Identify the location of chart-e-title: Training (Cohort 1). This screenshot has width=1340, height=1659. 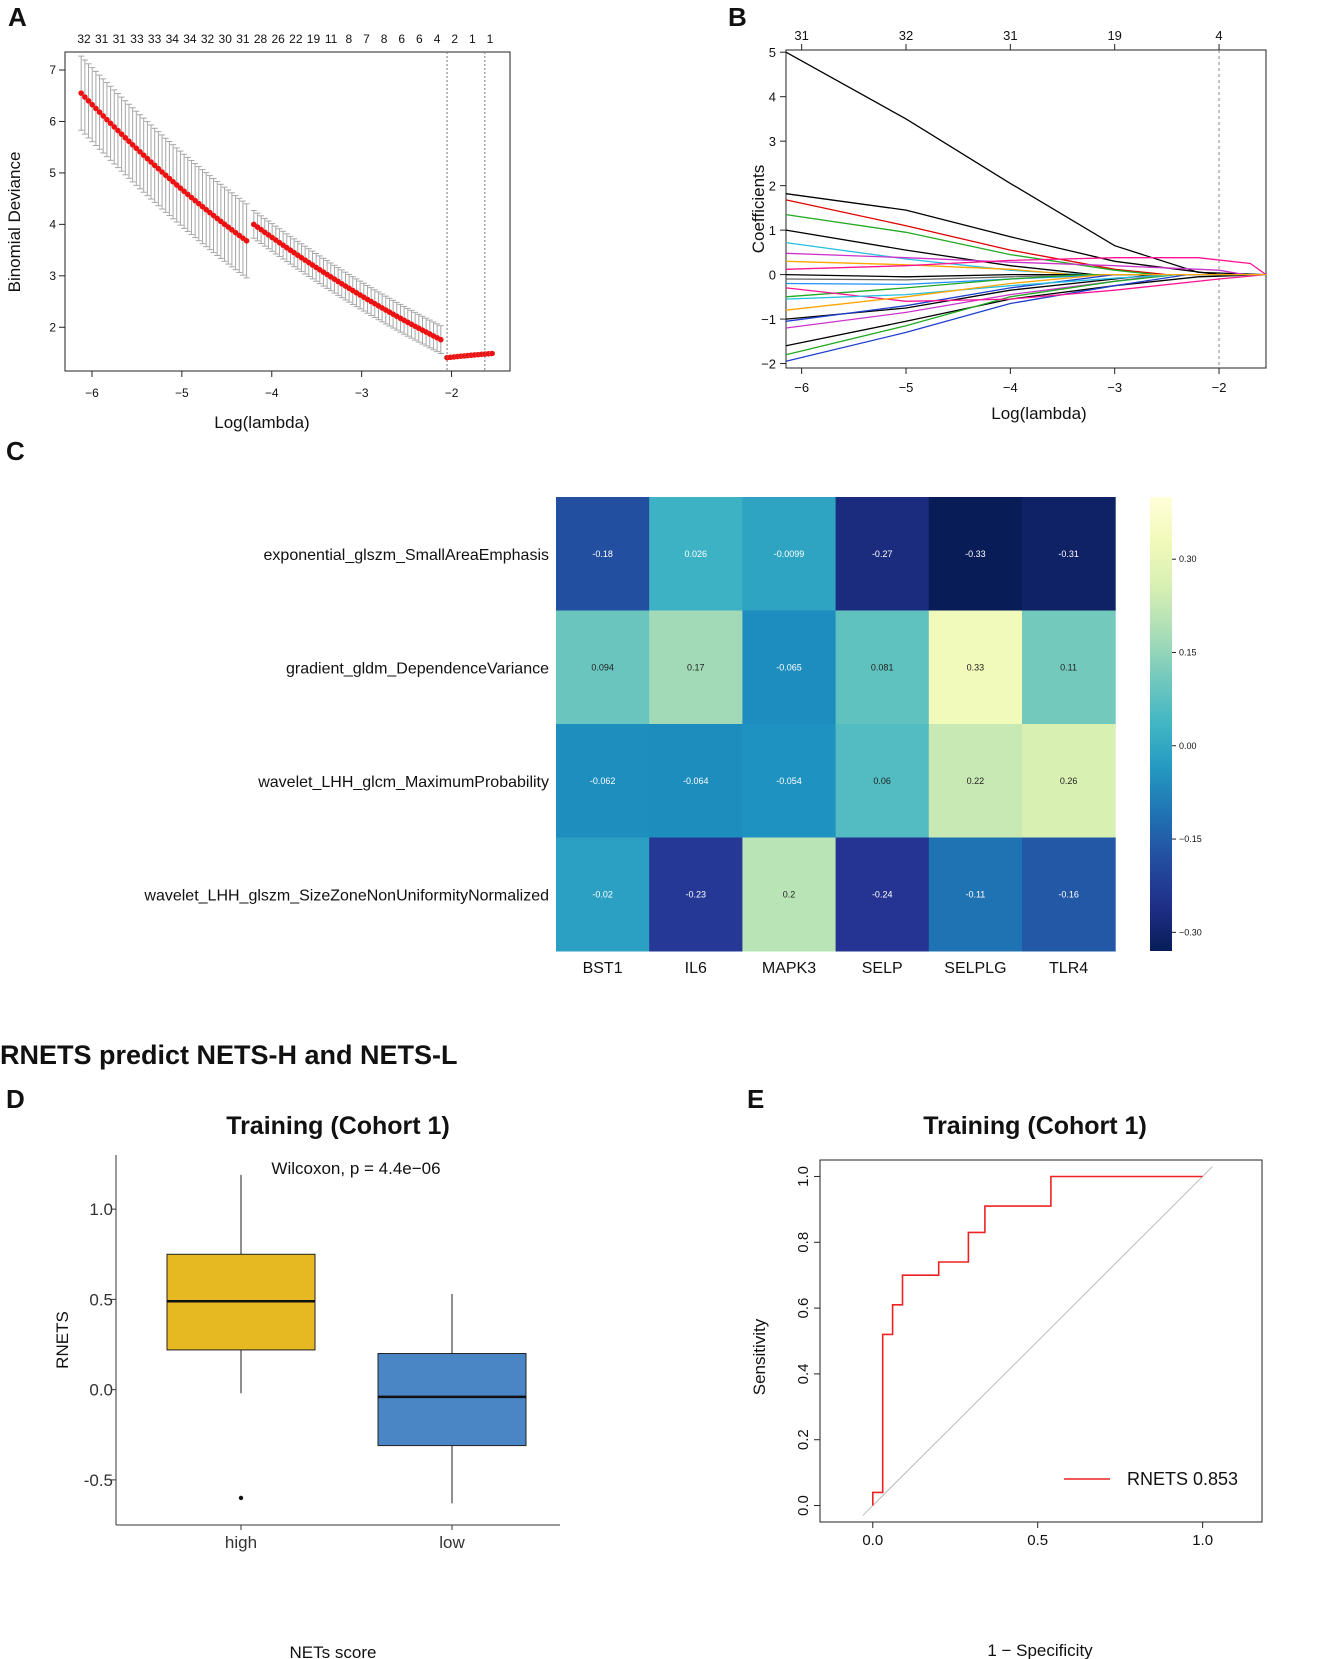
(1035, 1126).